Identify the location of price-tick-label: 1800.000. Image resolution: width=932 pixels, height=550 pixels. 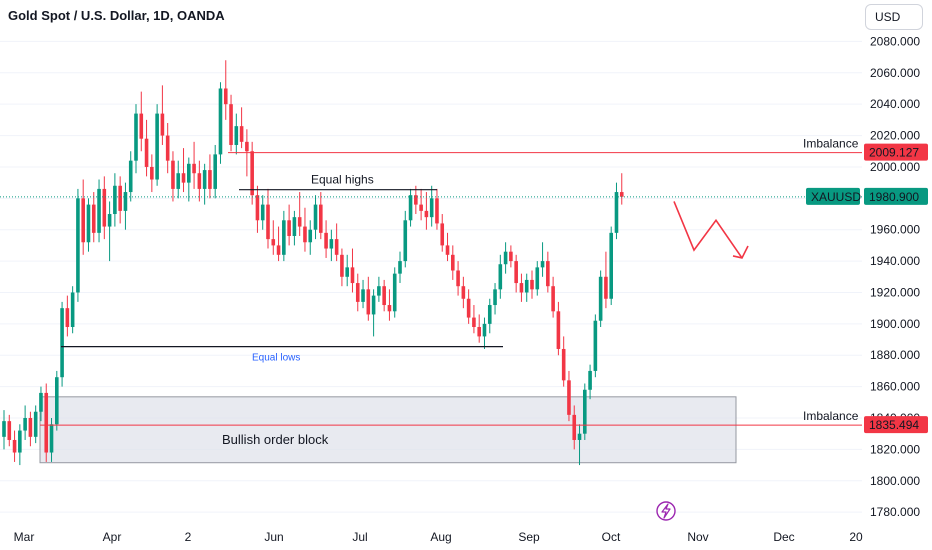
(895, 481).